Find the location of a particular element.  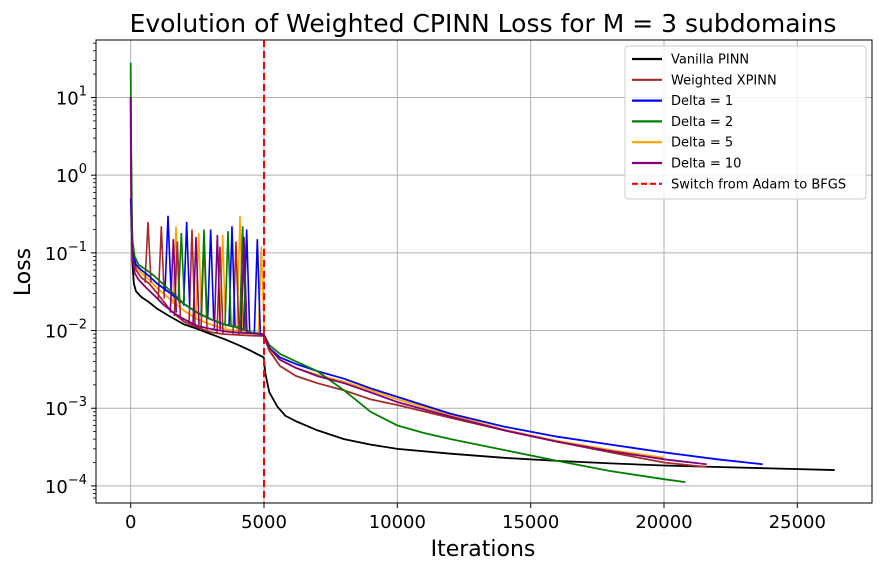

x-axis-label: Iterations is located at coordinates (483, 549).